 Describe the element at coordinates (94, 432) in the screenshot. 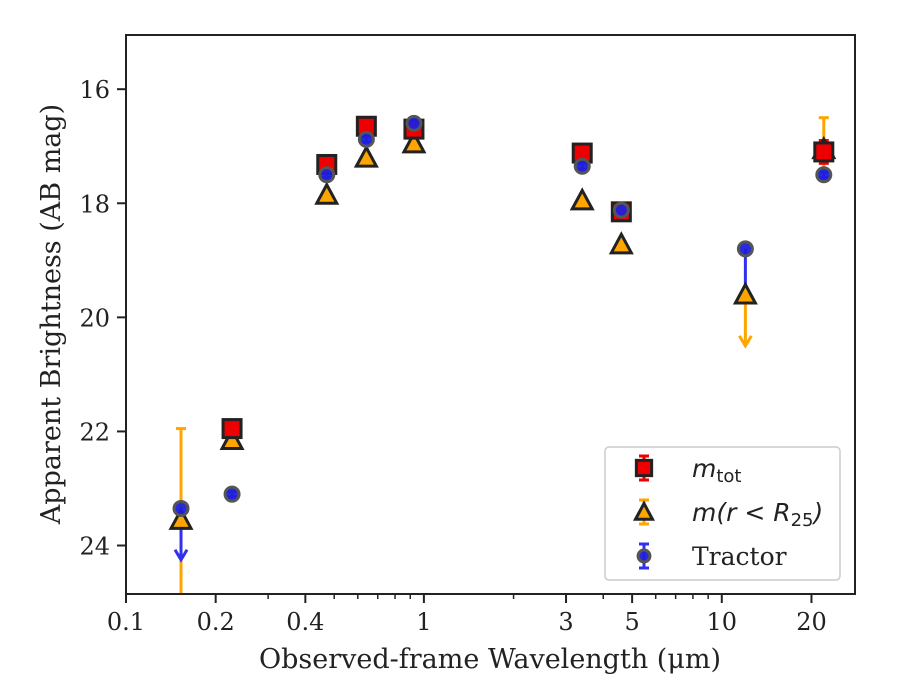

I see `y-tick-label: 22` at that location.